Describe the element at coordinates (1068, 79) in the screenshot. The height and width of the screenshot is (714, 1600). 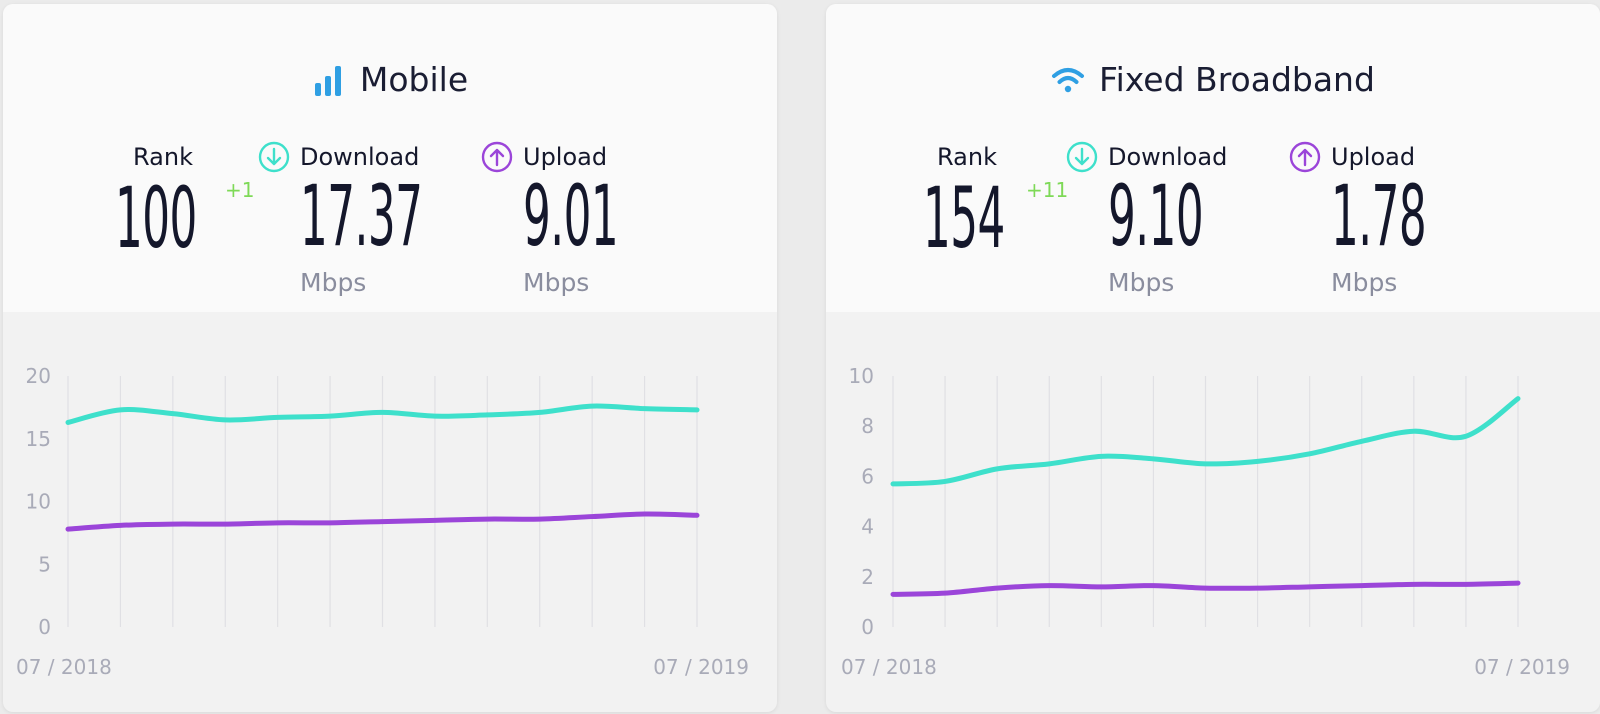
I see `wifi-icon` at that location.